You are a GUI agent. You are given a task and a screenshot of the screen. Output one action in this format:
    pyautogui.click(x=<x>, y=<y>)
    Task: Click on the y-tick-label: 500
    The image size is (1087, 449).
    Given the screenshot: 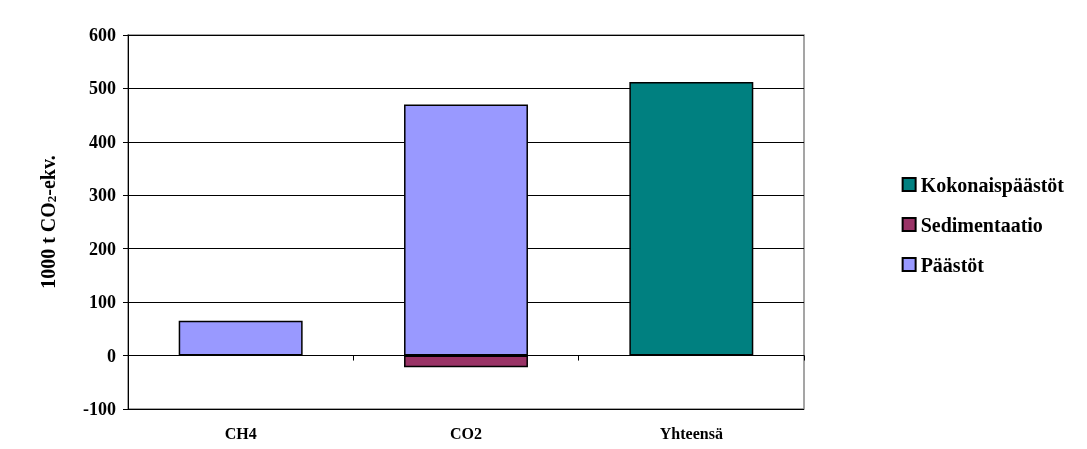 What is the action you would take?
    pyautogui.click(x=102, y=88)
    